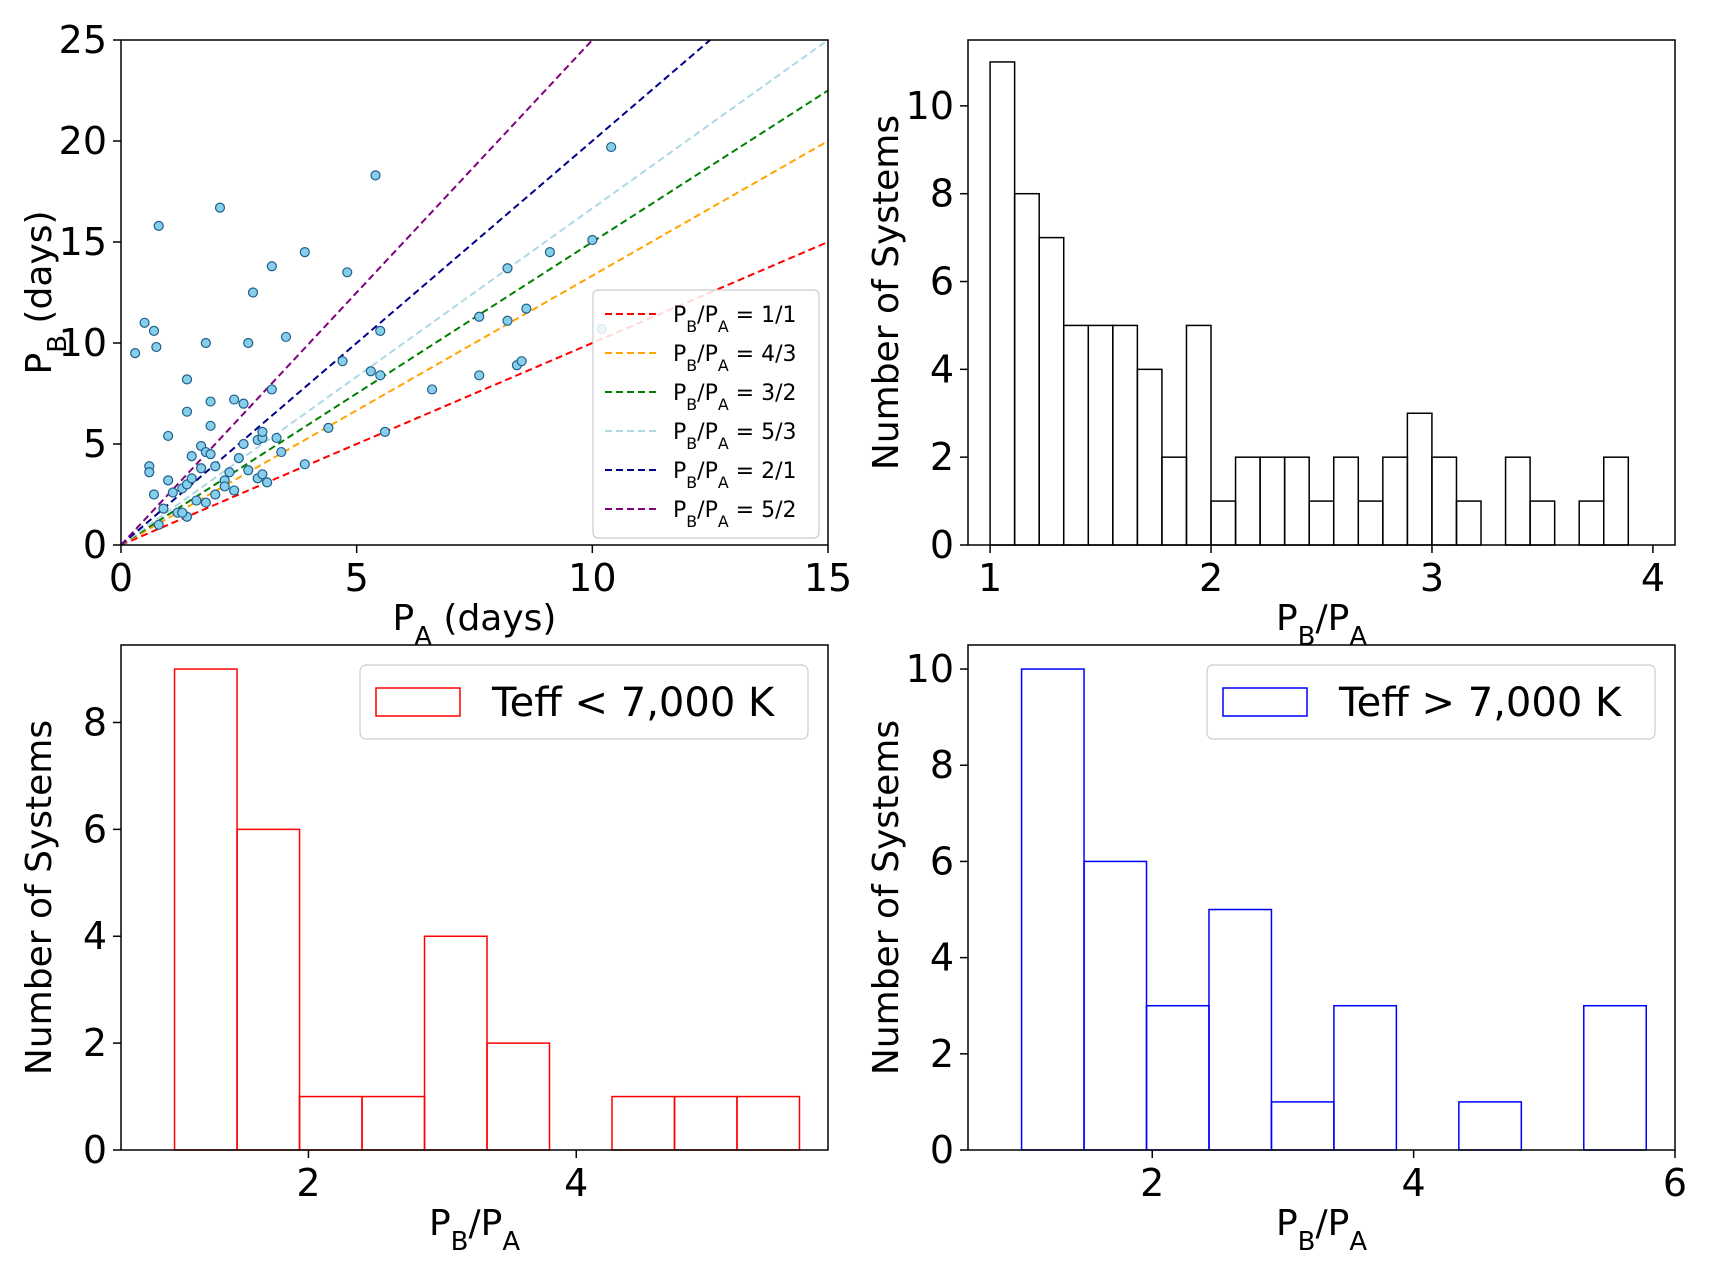 This screenshot has height=1261, width=1709. I want to click on legend: Teff < 7,000 K, so click(584, 702).